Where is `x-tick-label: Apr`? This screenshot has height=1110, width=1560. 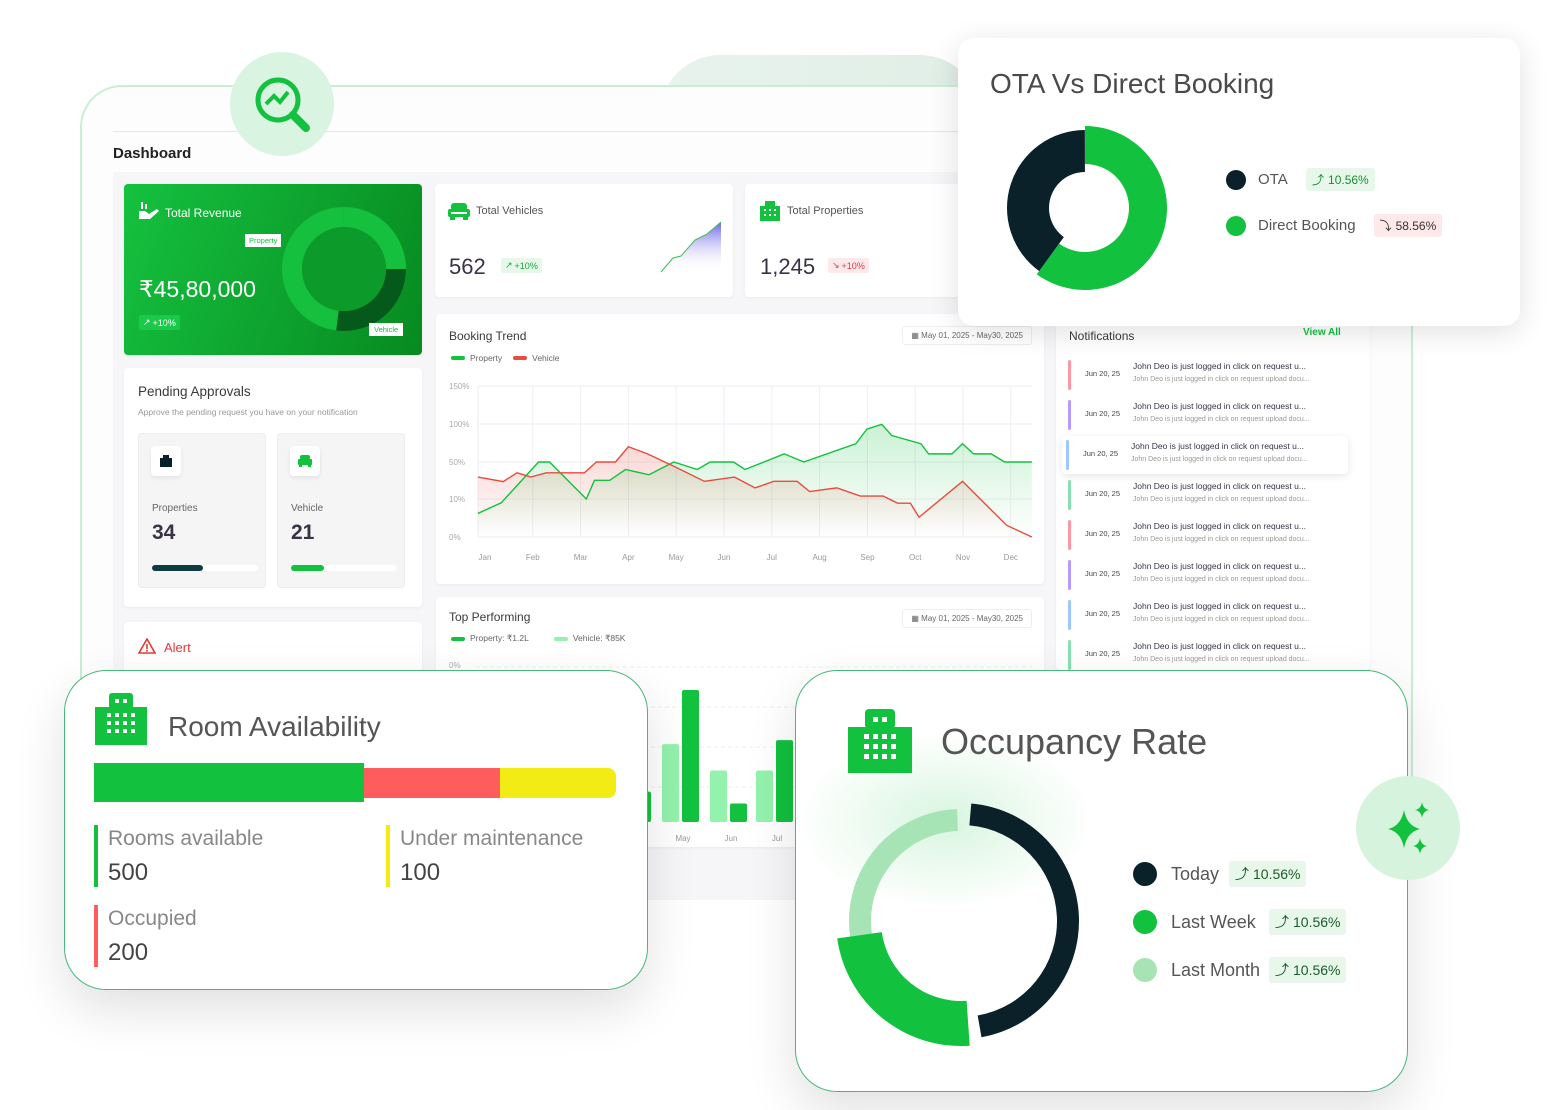
x-tick-label: Apr is located at coordinates (628, 557).